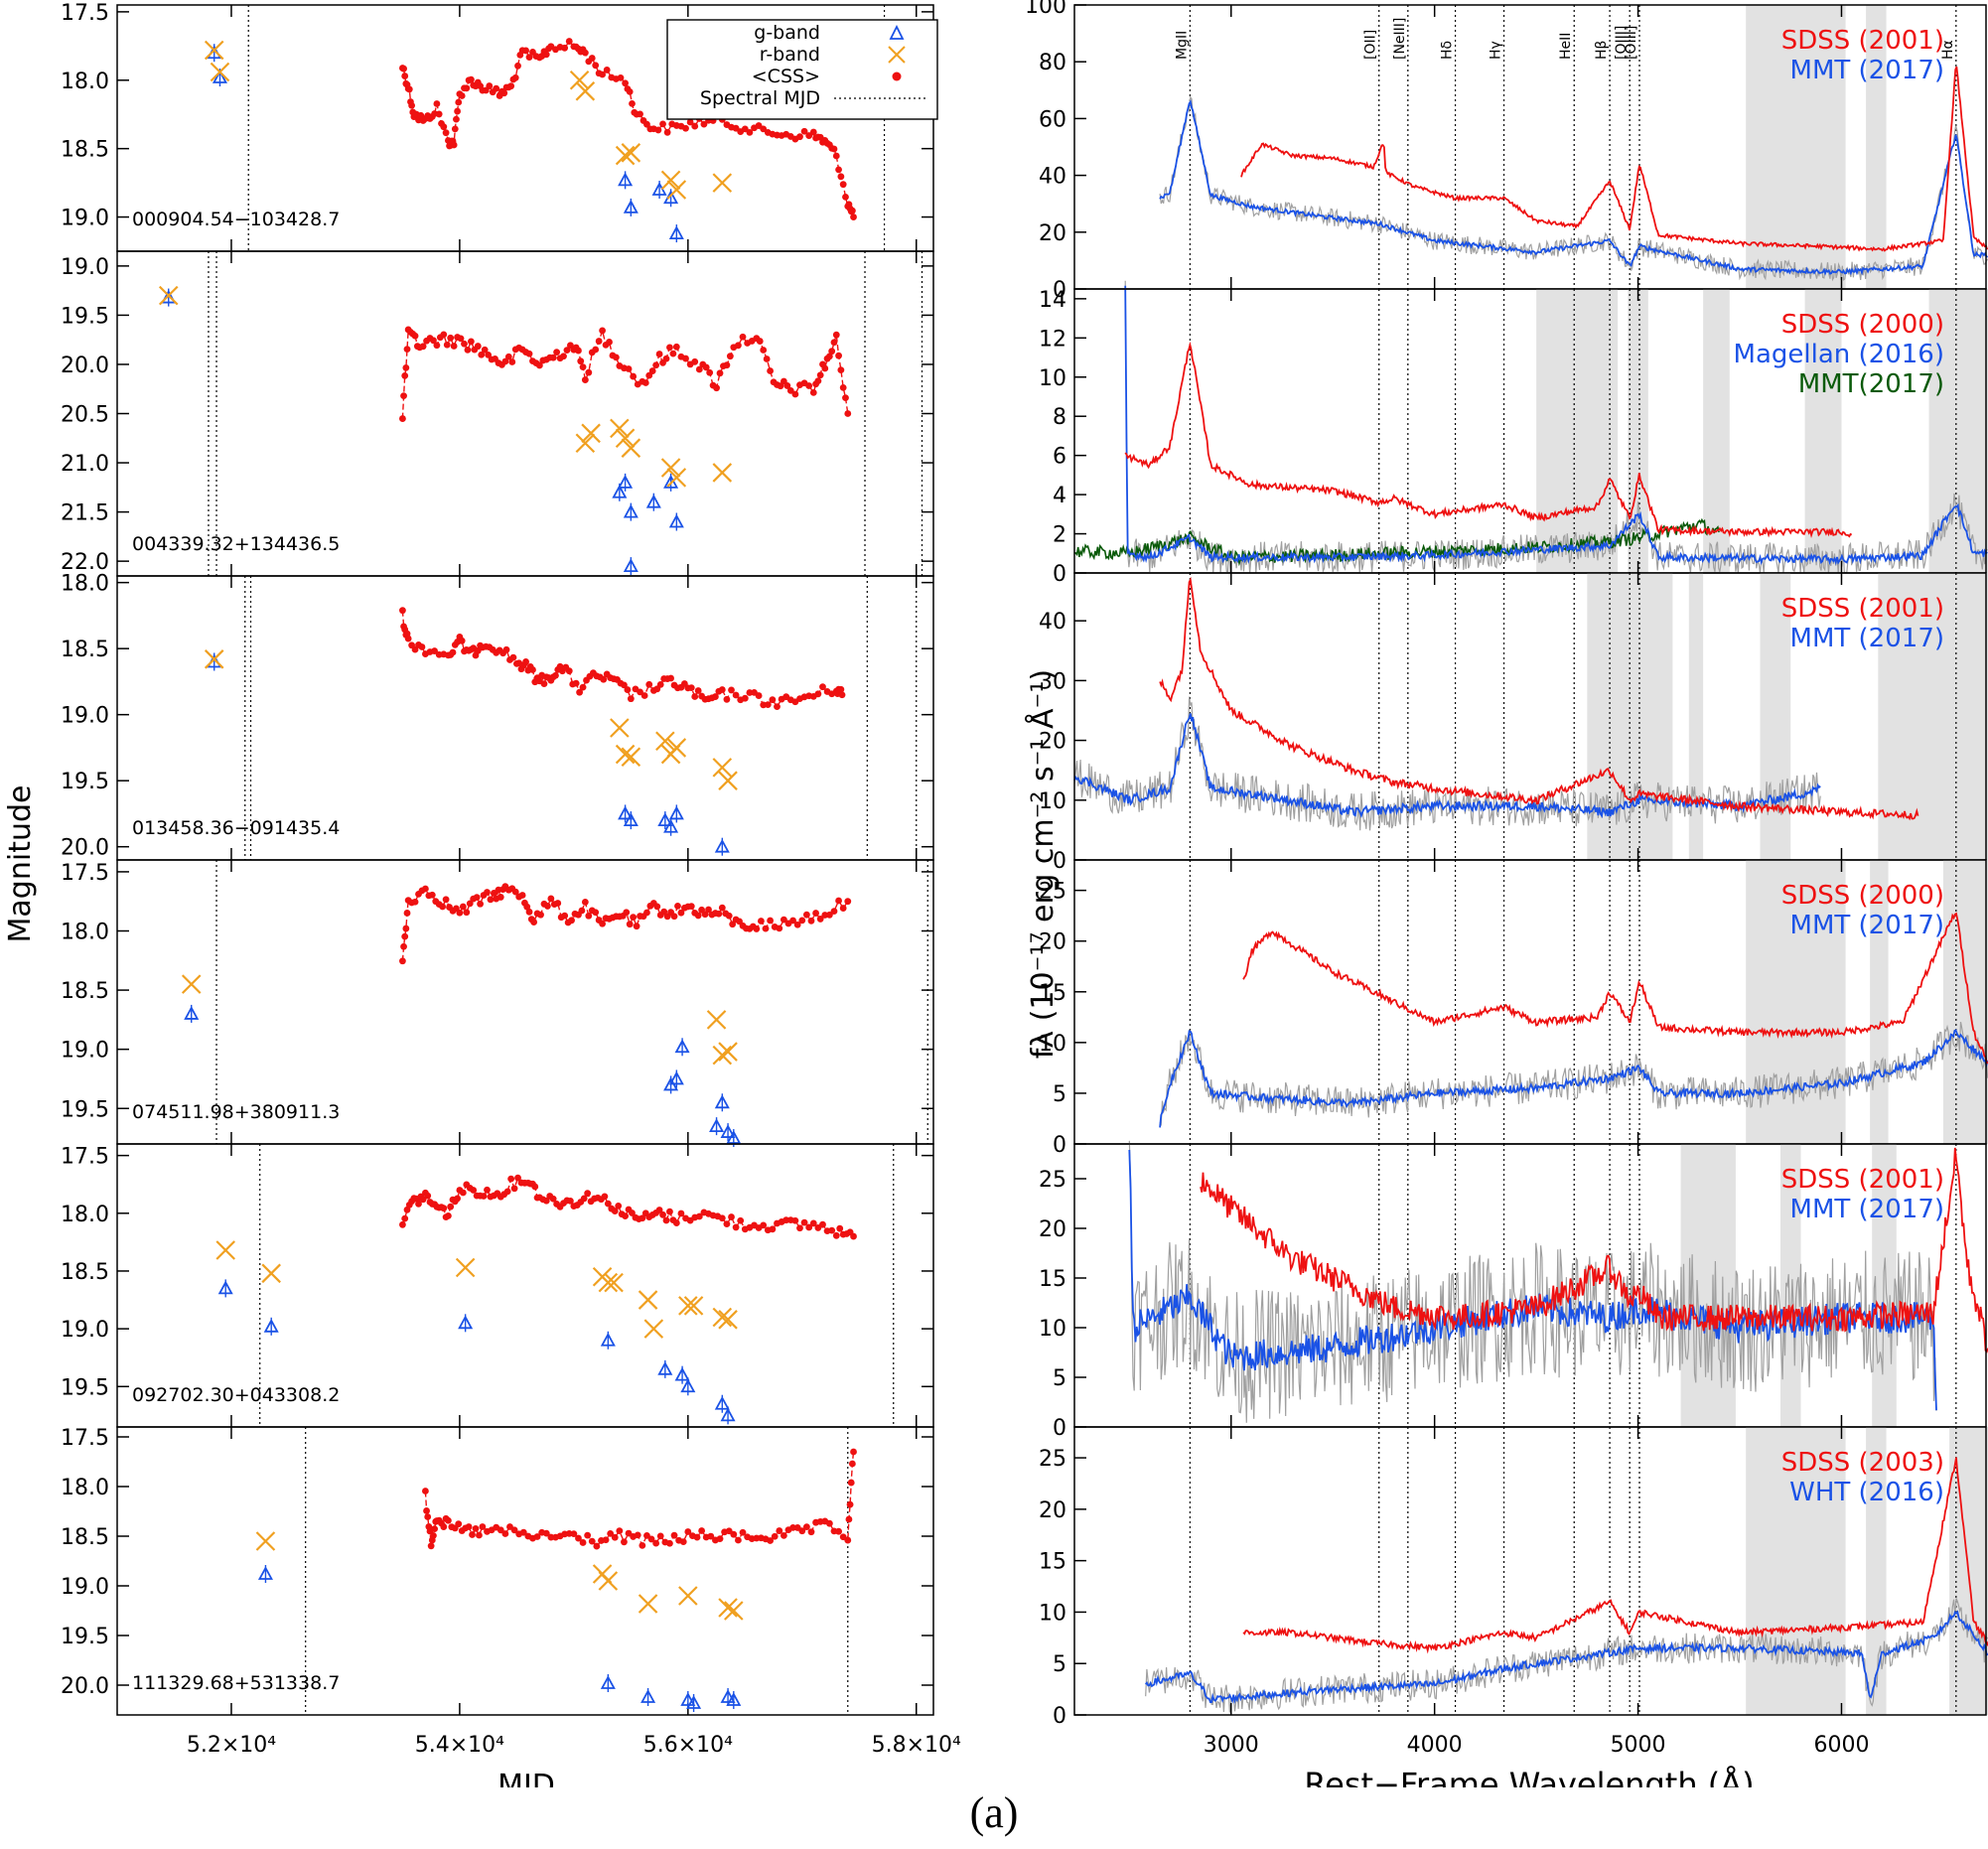  I want to click on sdss-spectrum-line, so click(1539, 698).